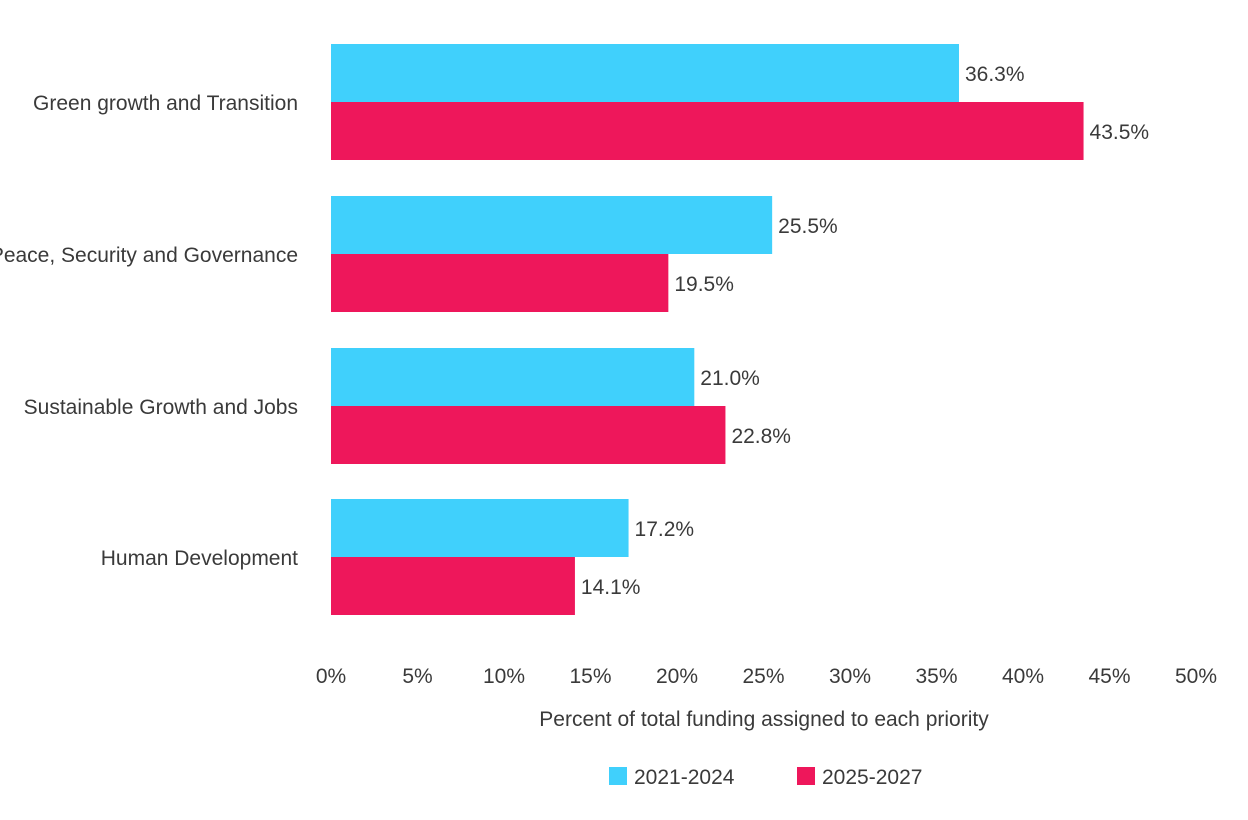 The height and width of the screenshot is (820, 1248). What do you see at coordinates (199, 558) in the screenshot?
I see `category-label: Human Development` at bounding box center [199, 558].